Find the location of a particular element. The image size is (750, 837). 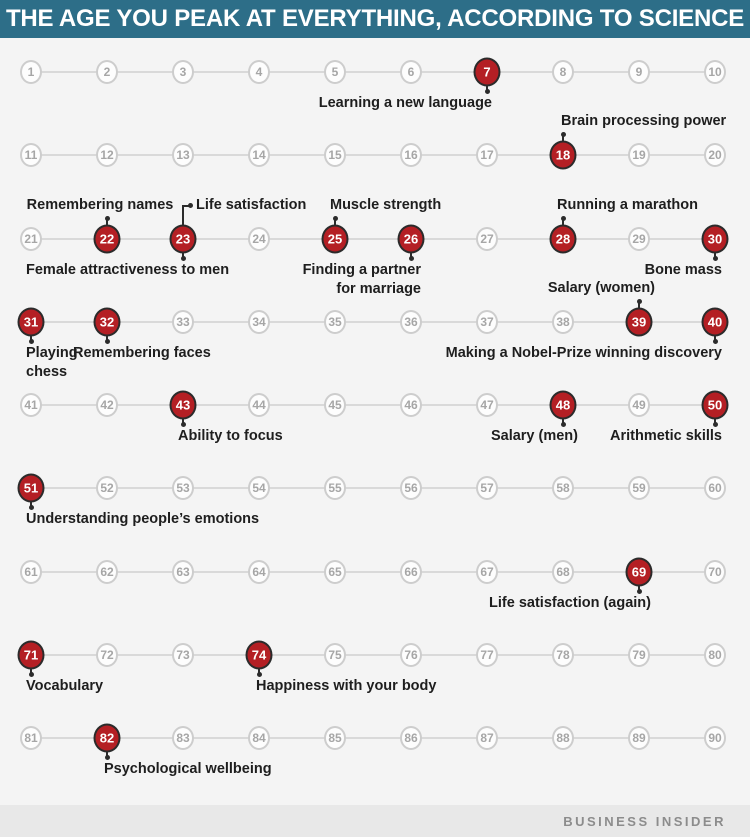

age-node: 42 is located at coordinates (107, 405).